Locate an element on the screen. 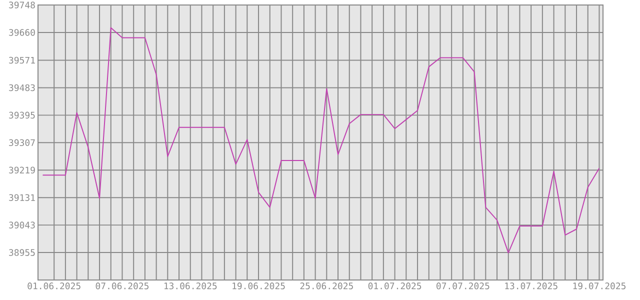 This screenshot has width=640, height=300. y-tick-label: 39131 is located at coordinates (22, 197).